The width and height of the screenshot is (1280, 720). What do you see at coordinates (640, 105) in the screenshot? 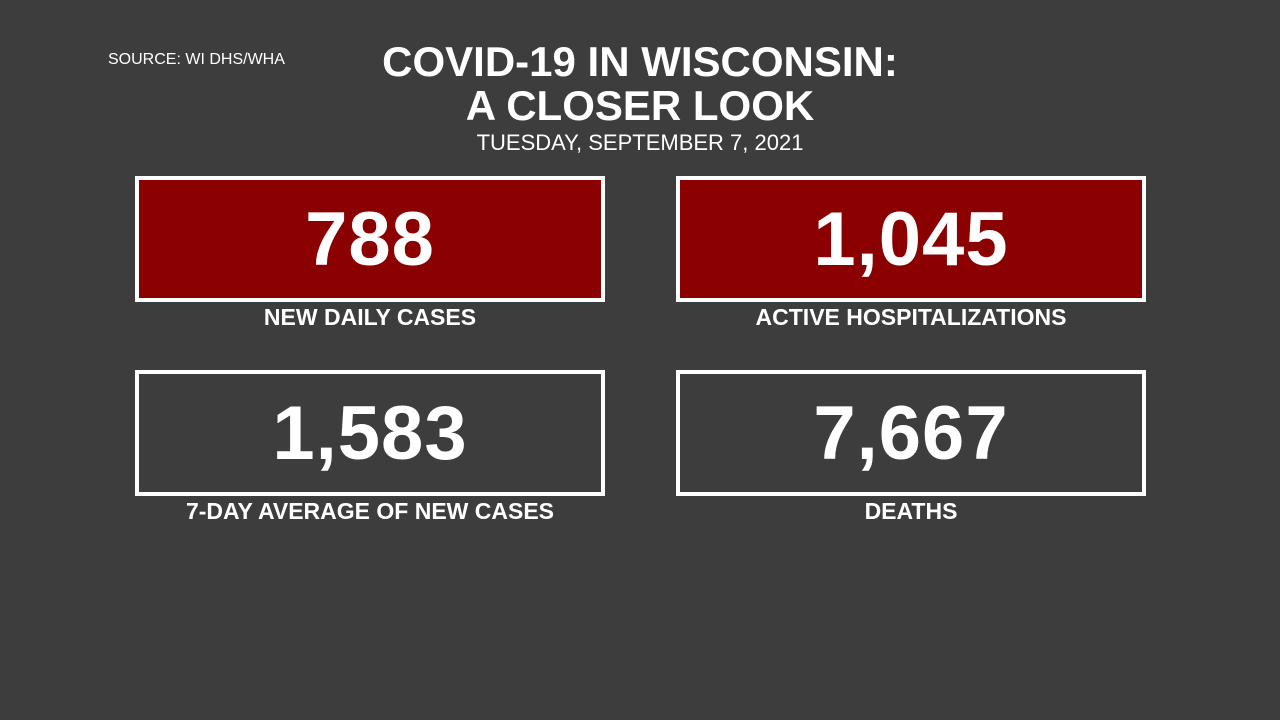
I see `title-line: A CLOSER LOOK` at bounding box center [640, 105].